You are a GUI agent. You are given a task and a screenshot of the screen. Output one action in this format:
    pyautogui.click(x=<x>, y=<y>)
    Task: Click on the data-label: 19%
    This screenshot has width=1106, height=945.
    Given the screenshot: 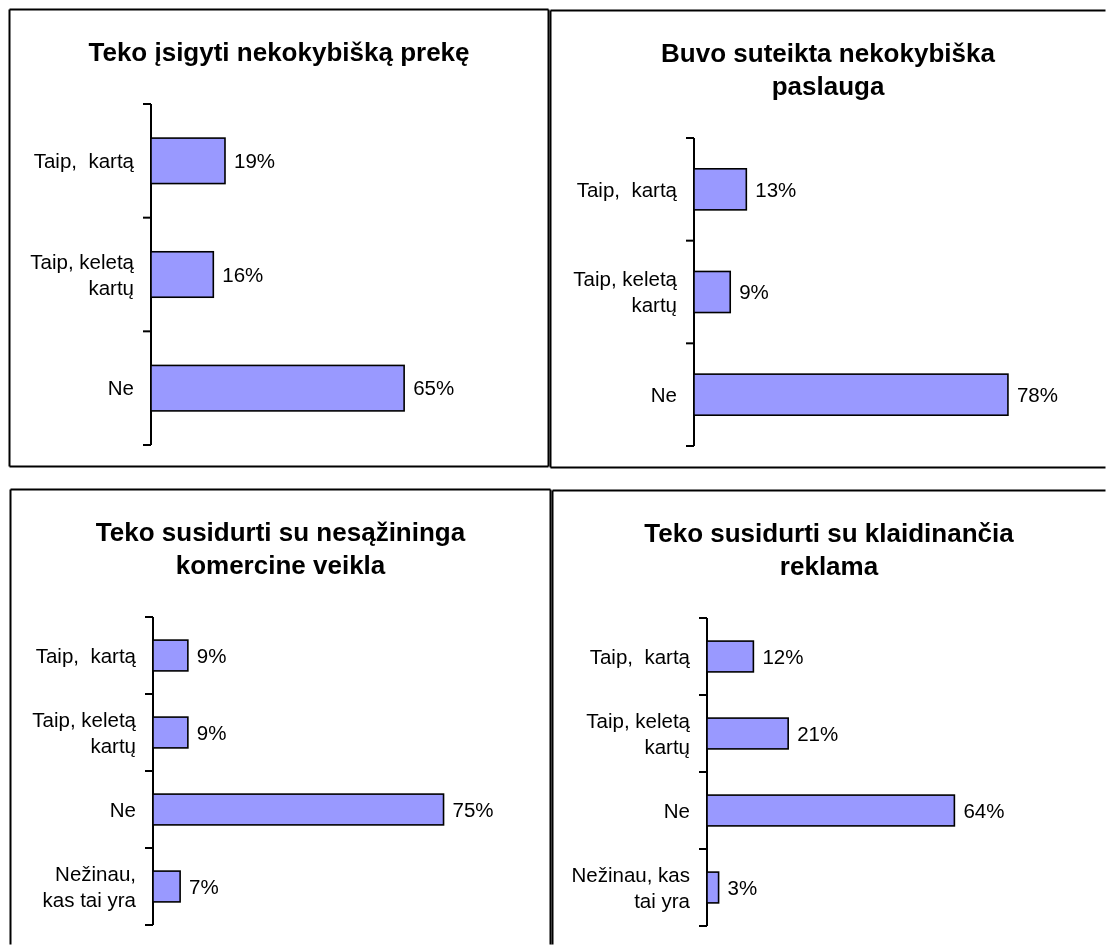 What is the action you would take?
    pyautogui.click(x=254, y=161)
    